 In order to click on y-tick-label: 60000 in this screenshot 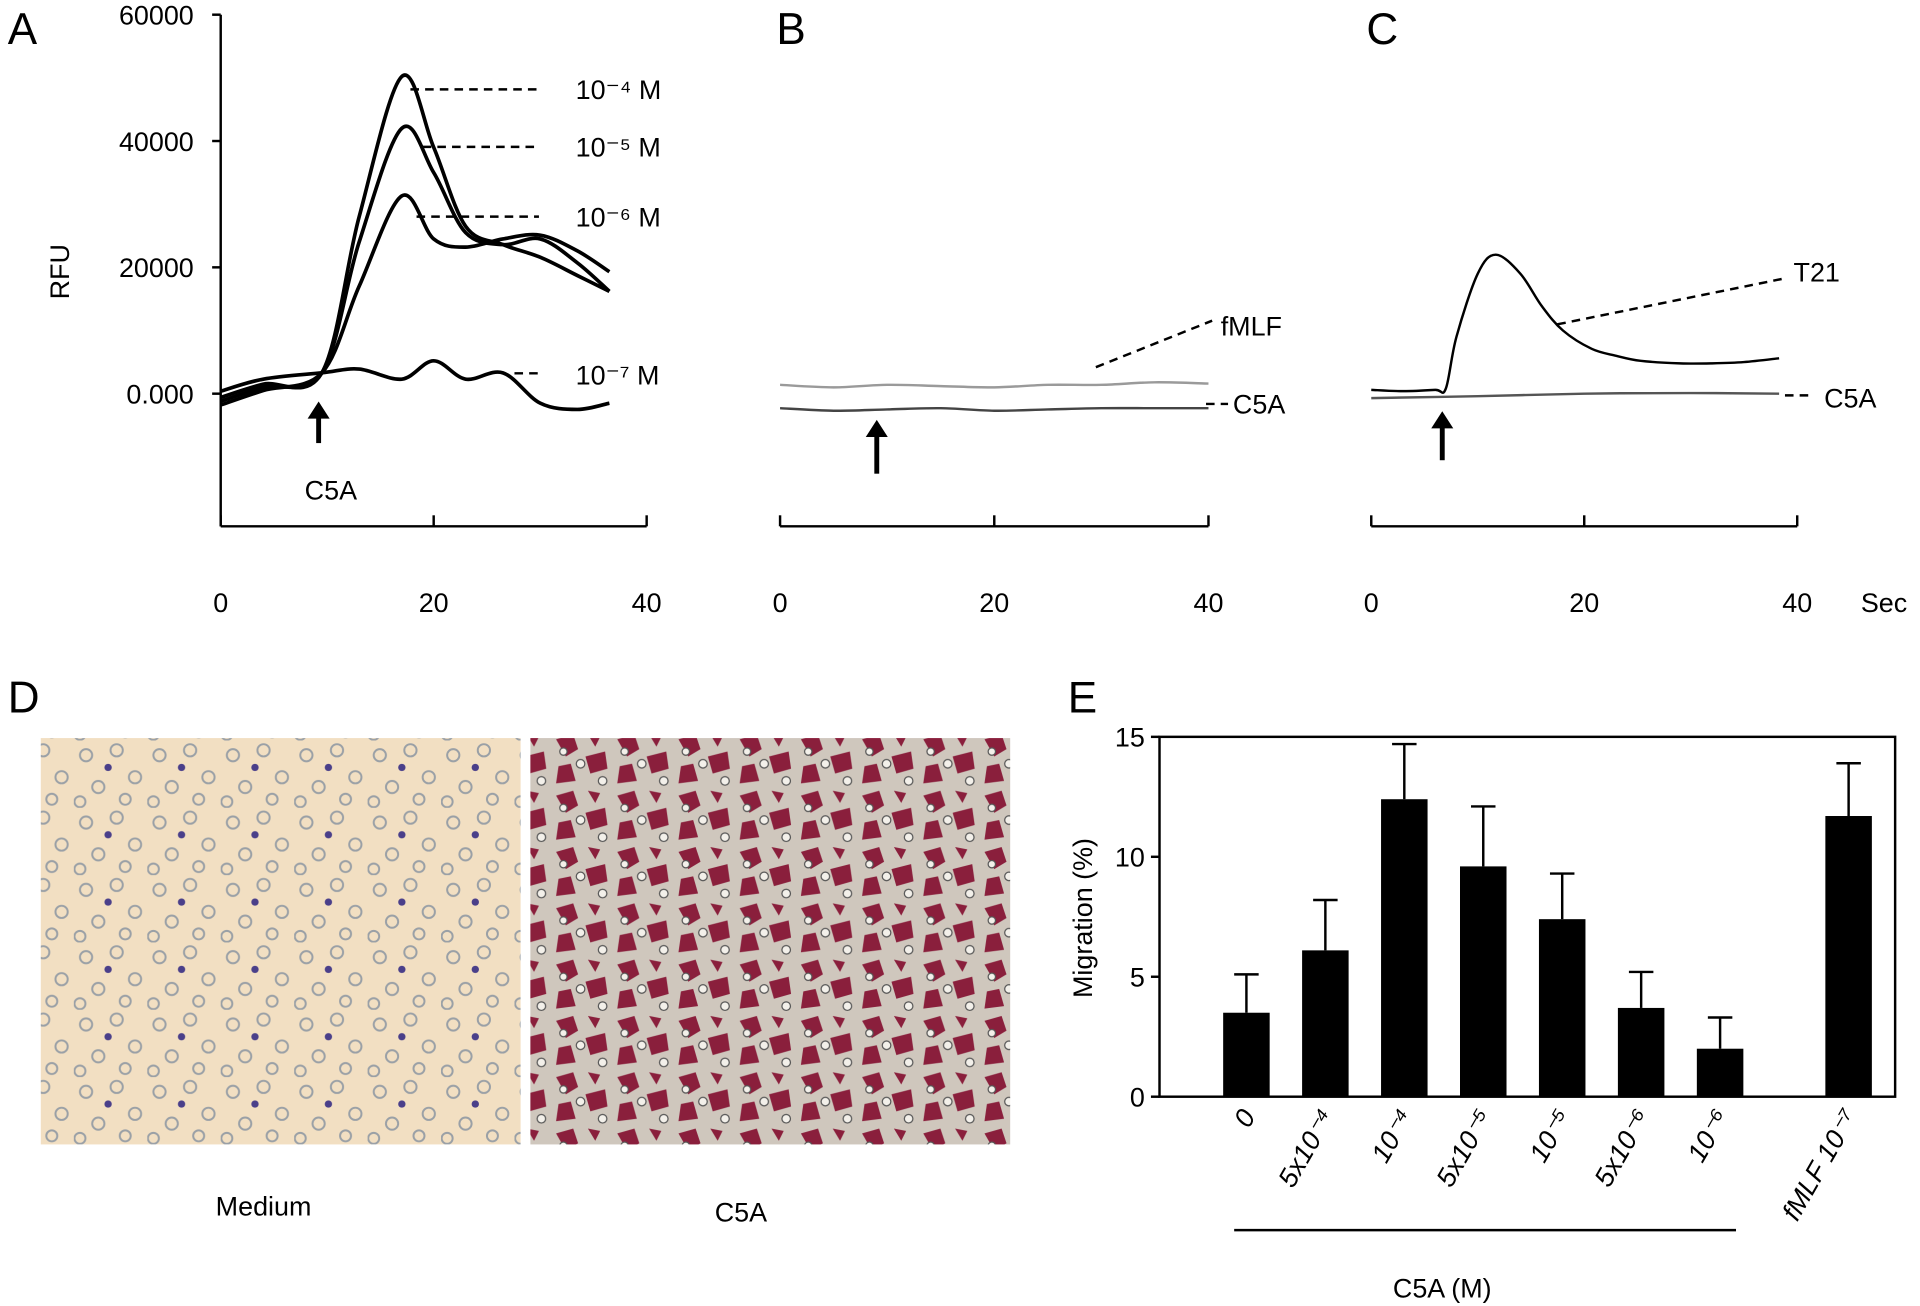, I will do `click(156, 15)`.